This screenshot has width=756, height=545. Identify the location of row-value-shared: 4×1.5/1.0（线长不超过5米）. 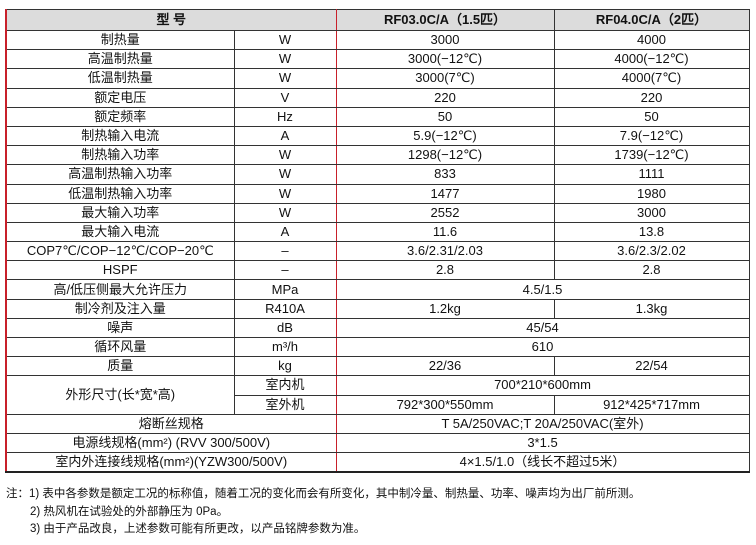
(542, 463).